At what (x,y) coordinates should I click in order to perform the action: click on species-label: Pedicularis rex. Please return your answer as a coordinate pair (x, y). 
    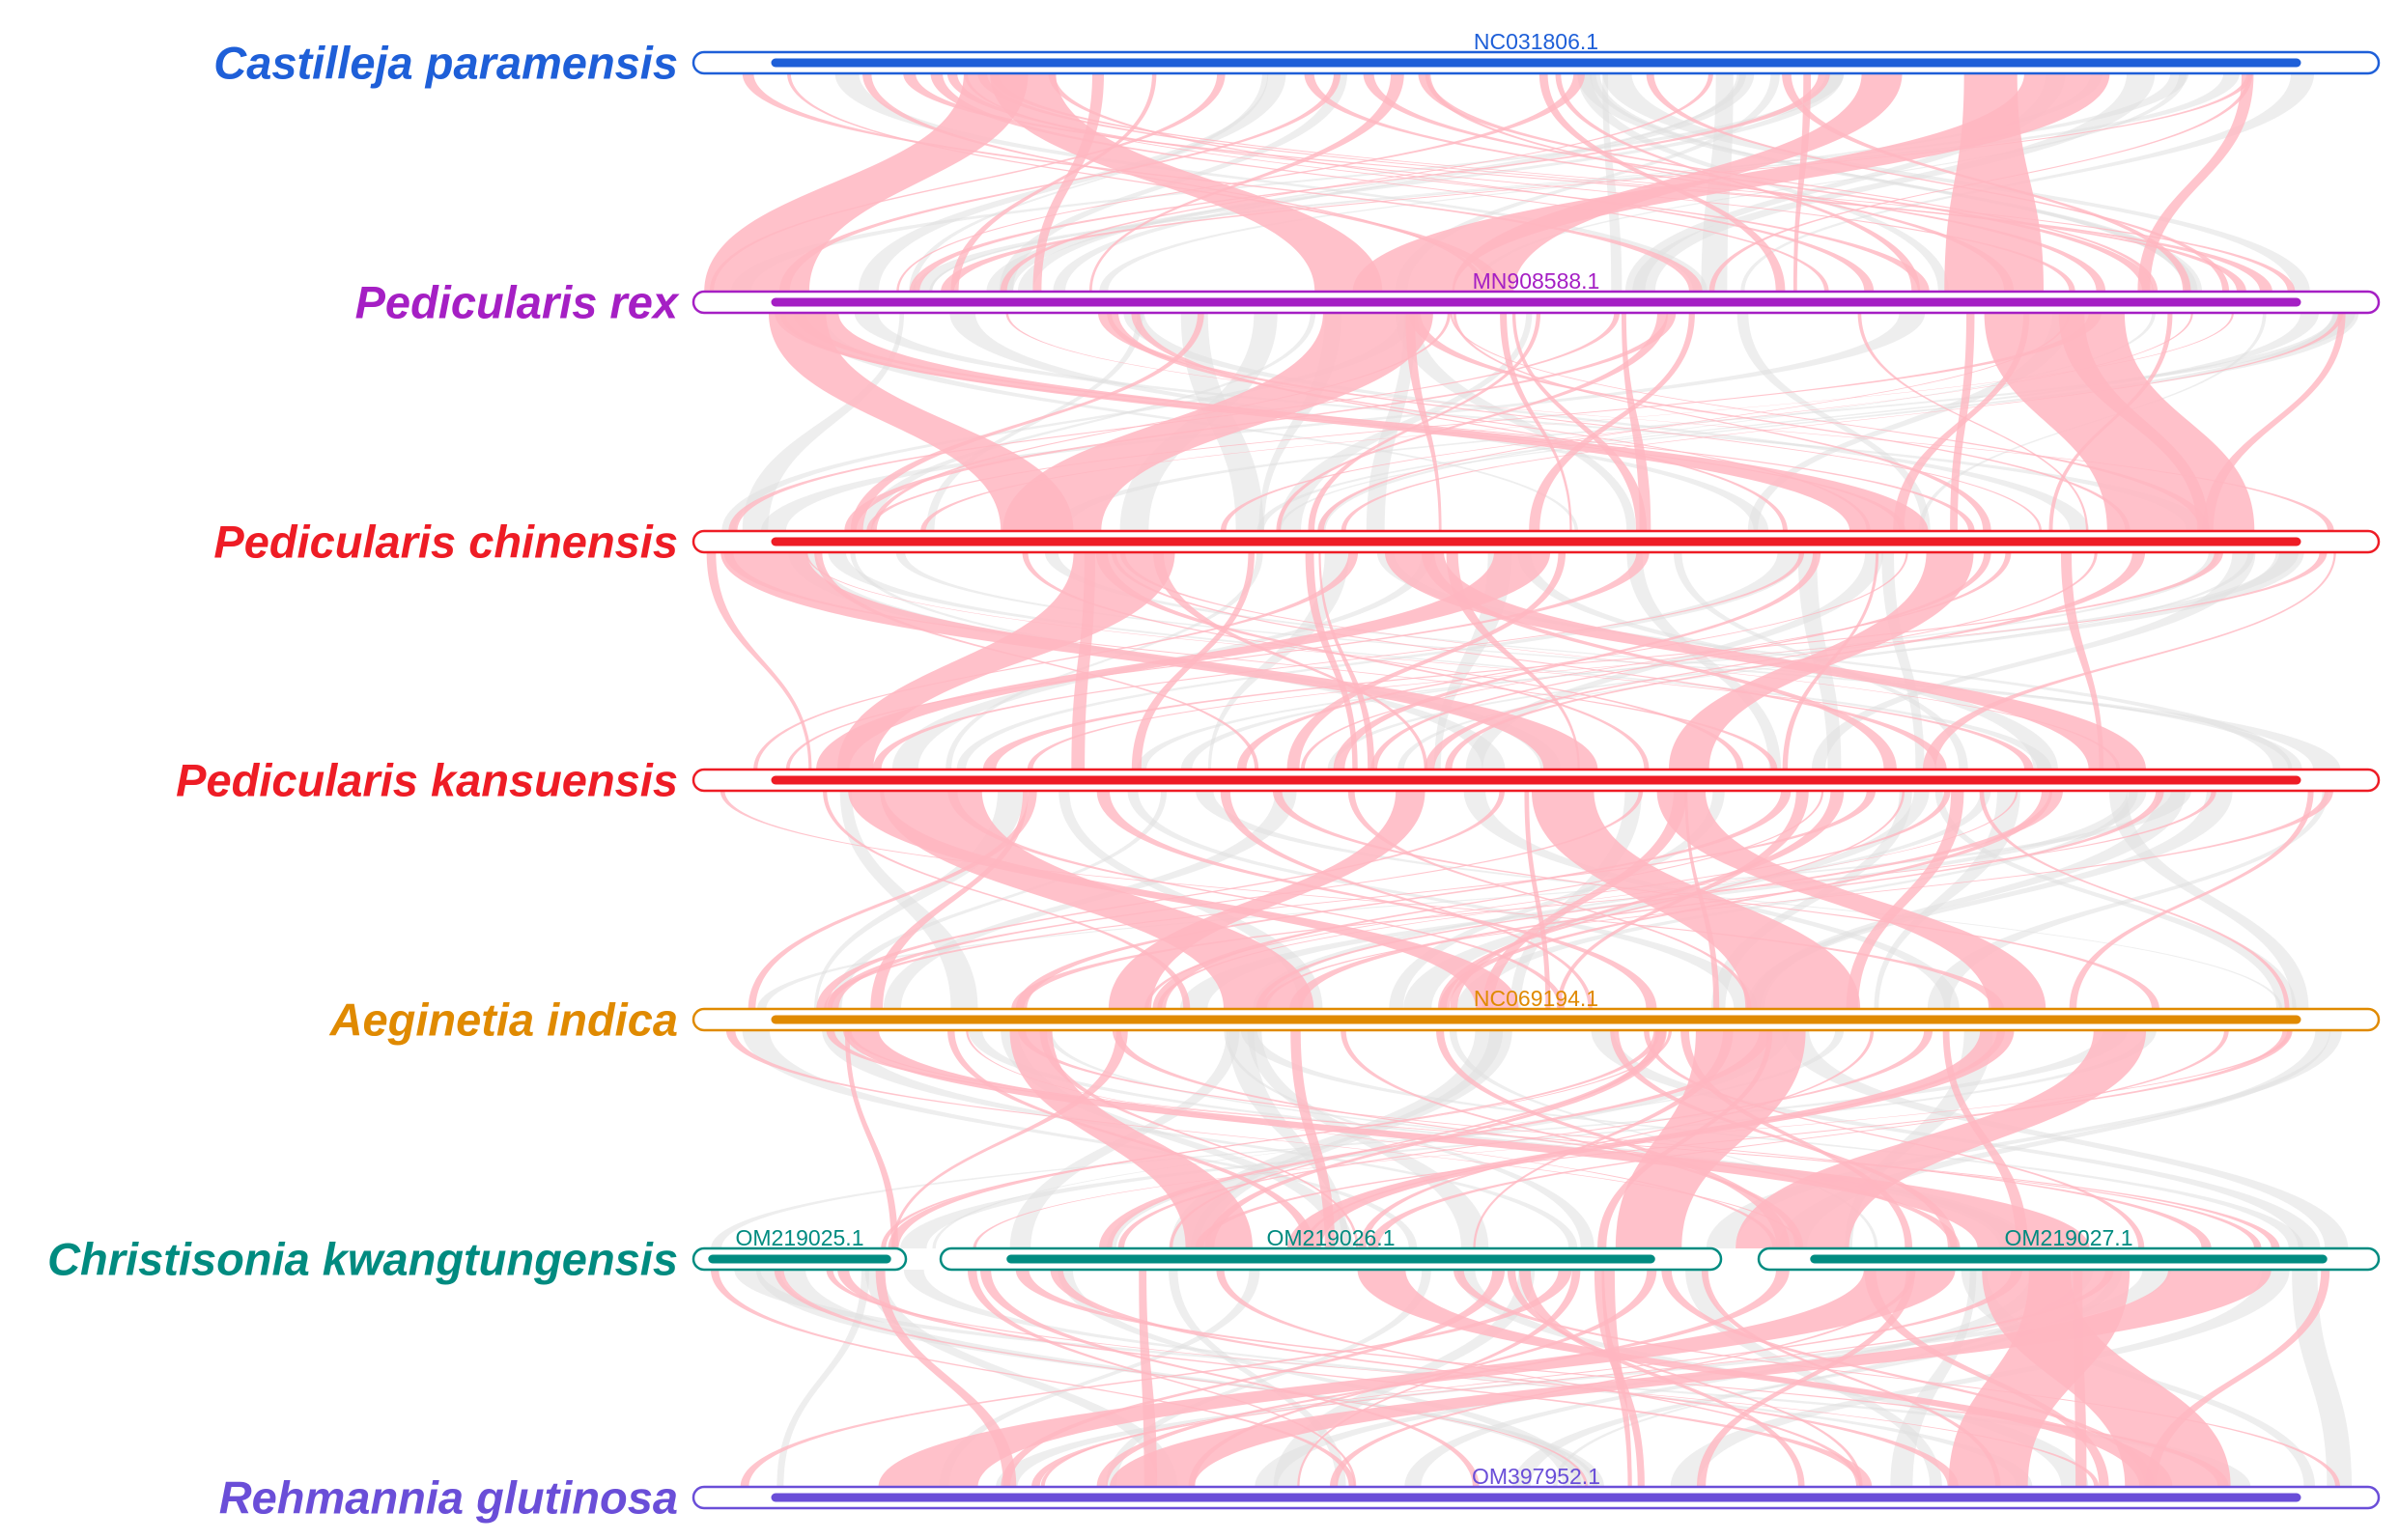
    Looking at the image, I should click on (517, 303).